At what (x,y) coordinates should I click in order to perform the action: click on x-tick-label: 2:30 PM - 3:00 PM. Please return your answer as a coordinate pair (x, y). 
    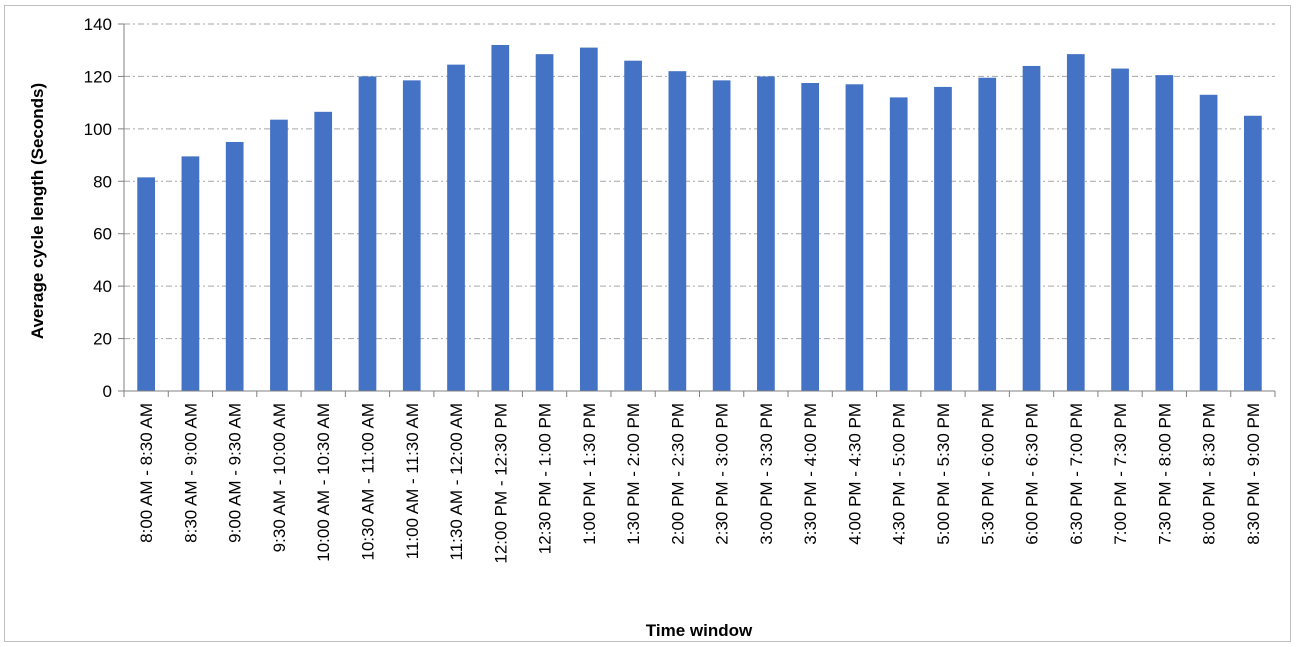
    Looking at the image, I should click on (722, 474).